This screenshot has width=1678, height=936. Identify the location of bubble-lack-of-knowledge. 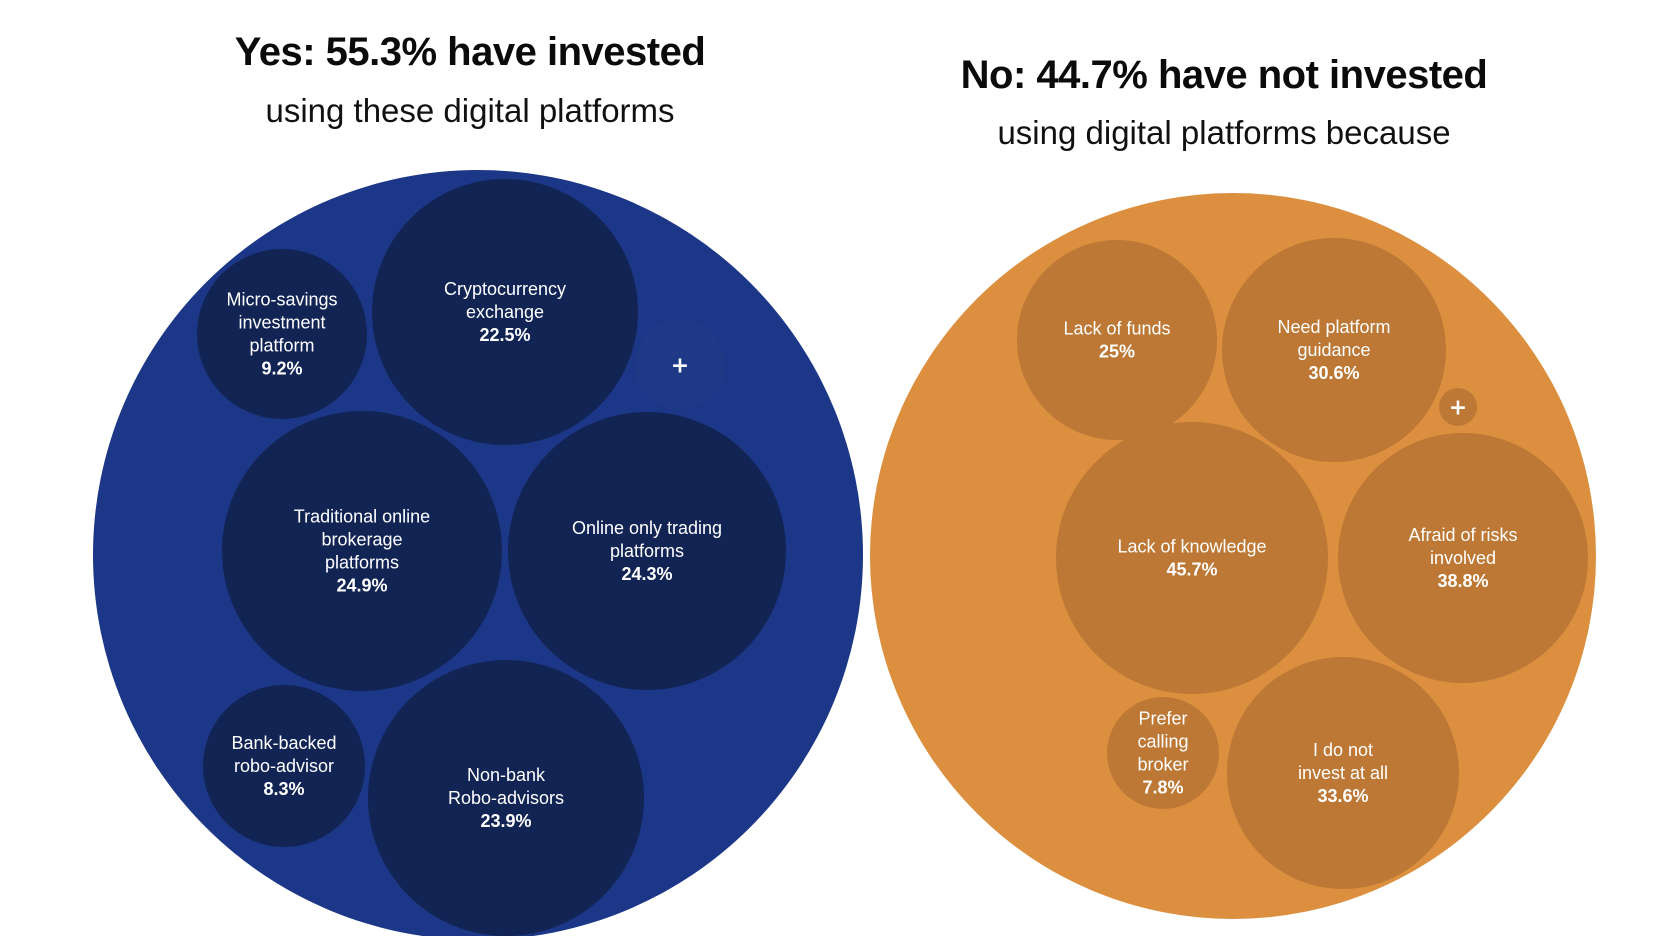
(1192, 558).